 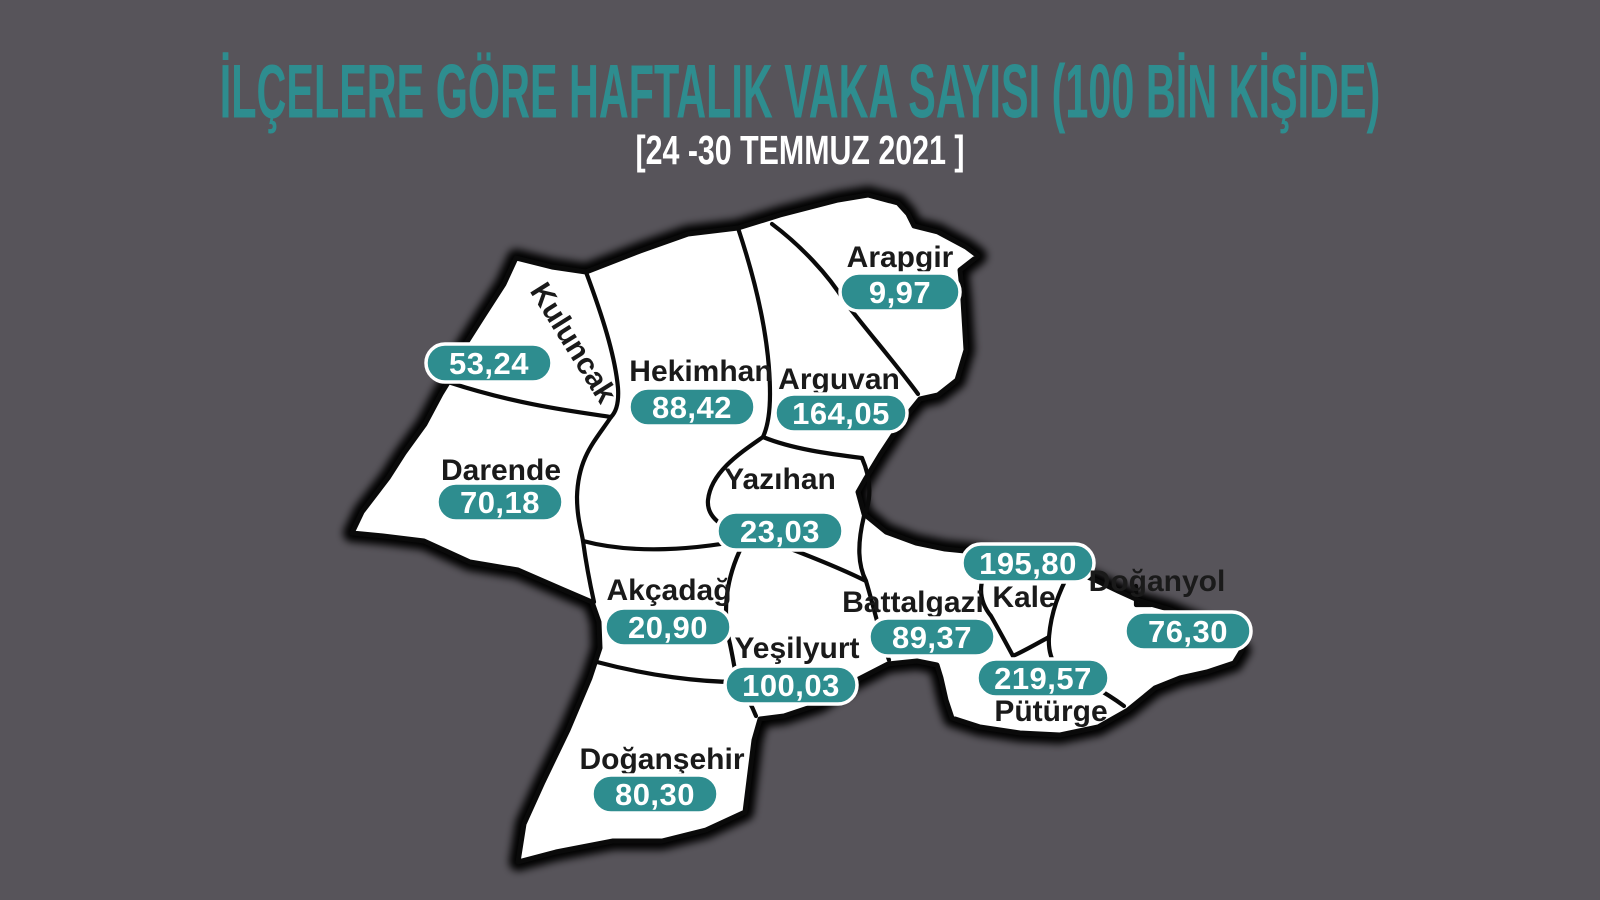 I want to click on doganyol-pointer-tick, so click(x=1143, y=595).